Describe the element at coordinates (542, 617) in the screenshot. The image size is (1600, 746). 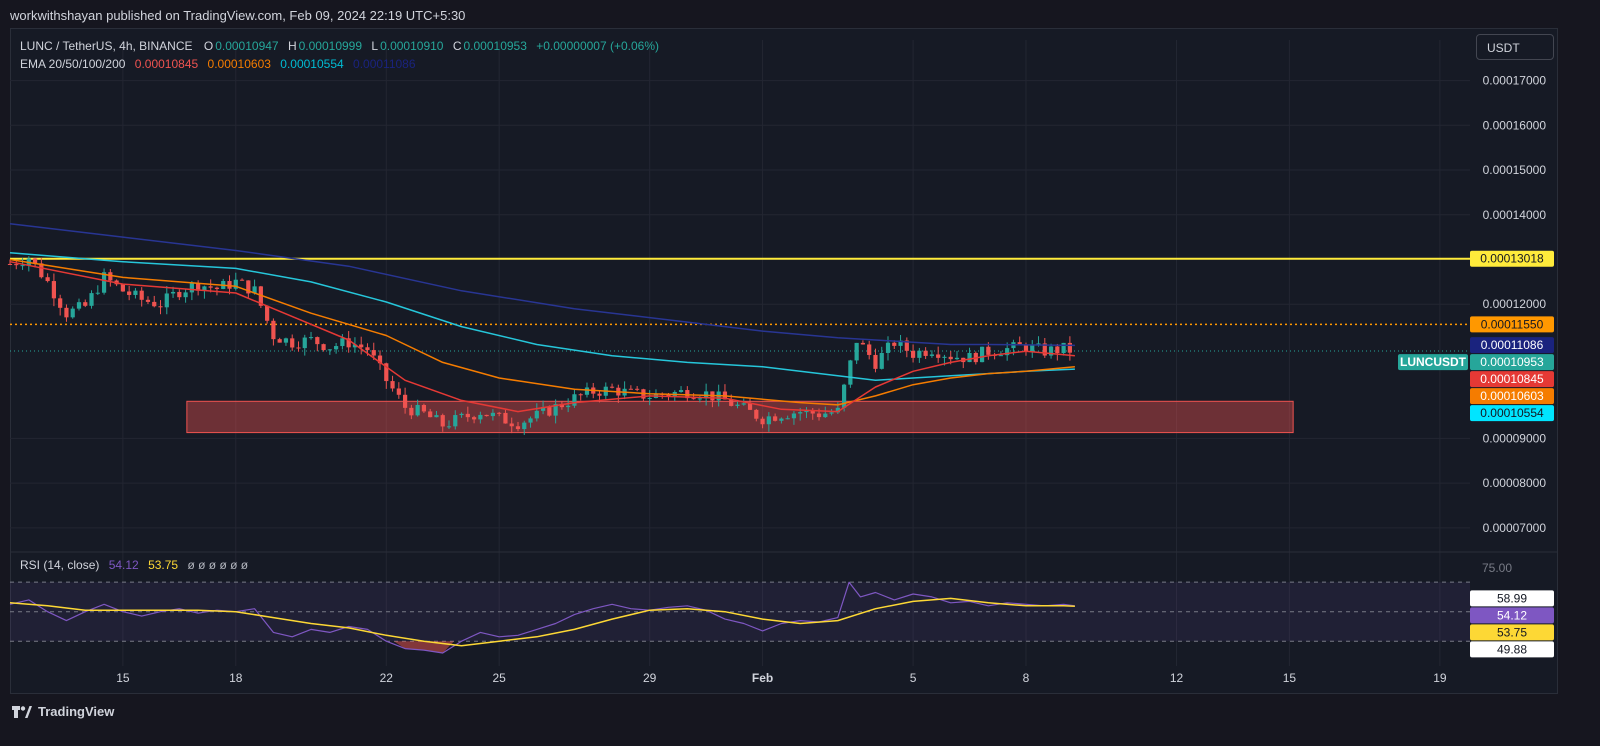
I see `rsi-line` at that location.